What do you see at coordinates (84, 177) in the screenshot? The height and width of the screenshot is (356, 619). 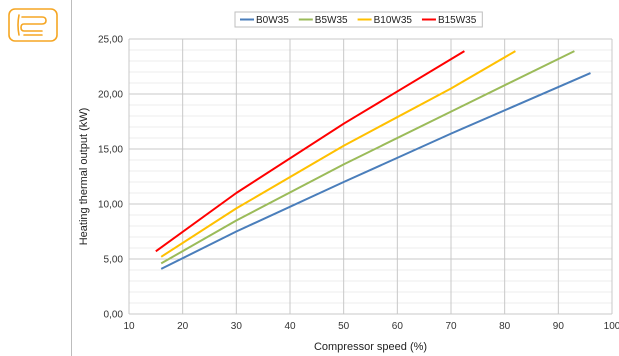 I see `y-axis-title: Heating thermal output (kW)` at bounding box center [84, 177].